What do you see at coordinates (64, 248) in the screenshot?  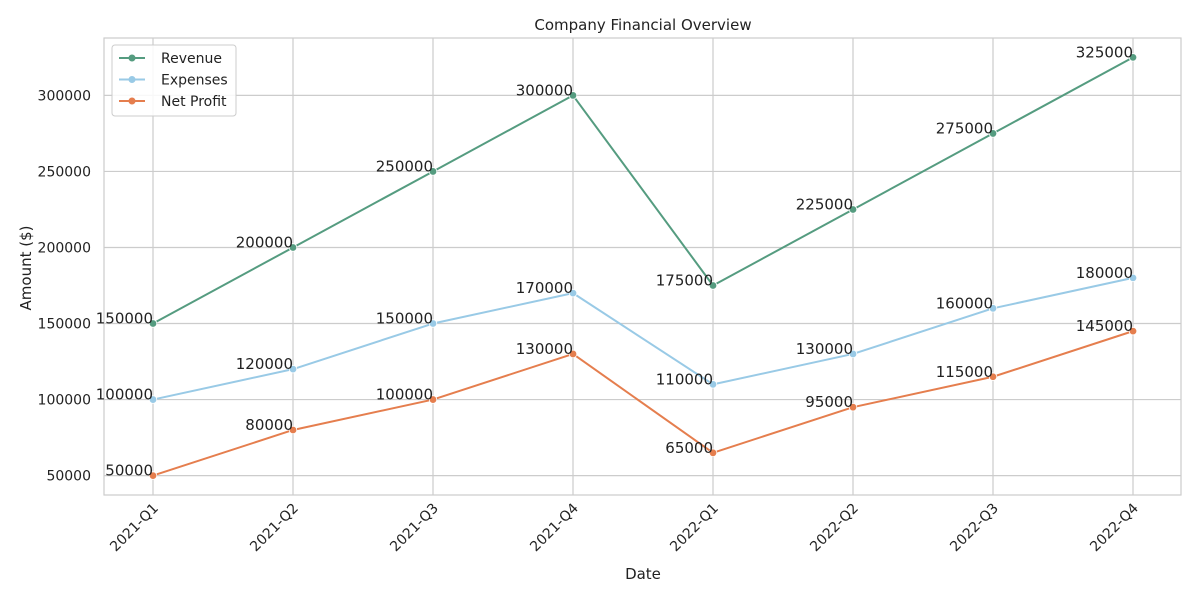 I see `y-tick-label: 200000` at bounding box center [64, 248].